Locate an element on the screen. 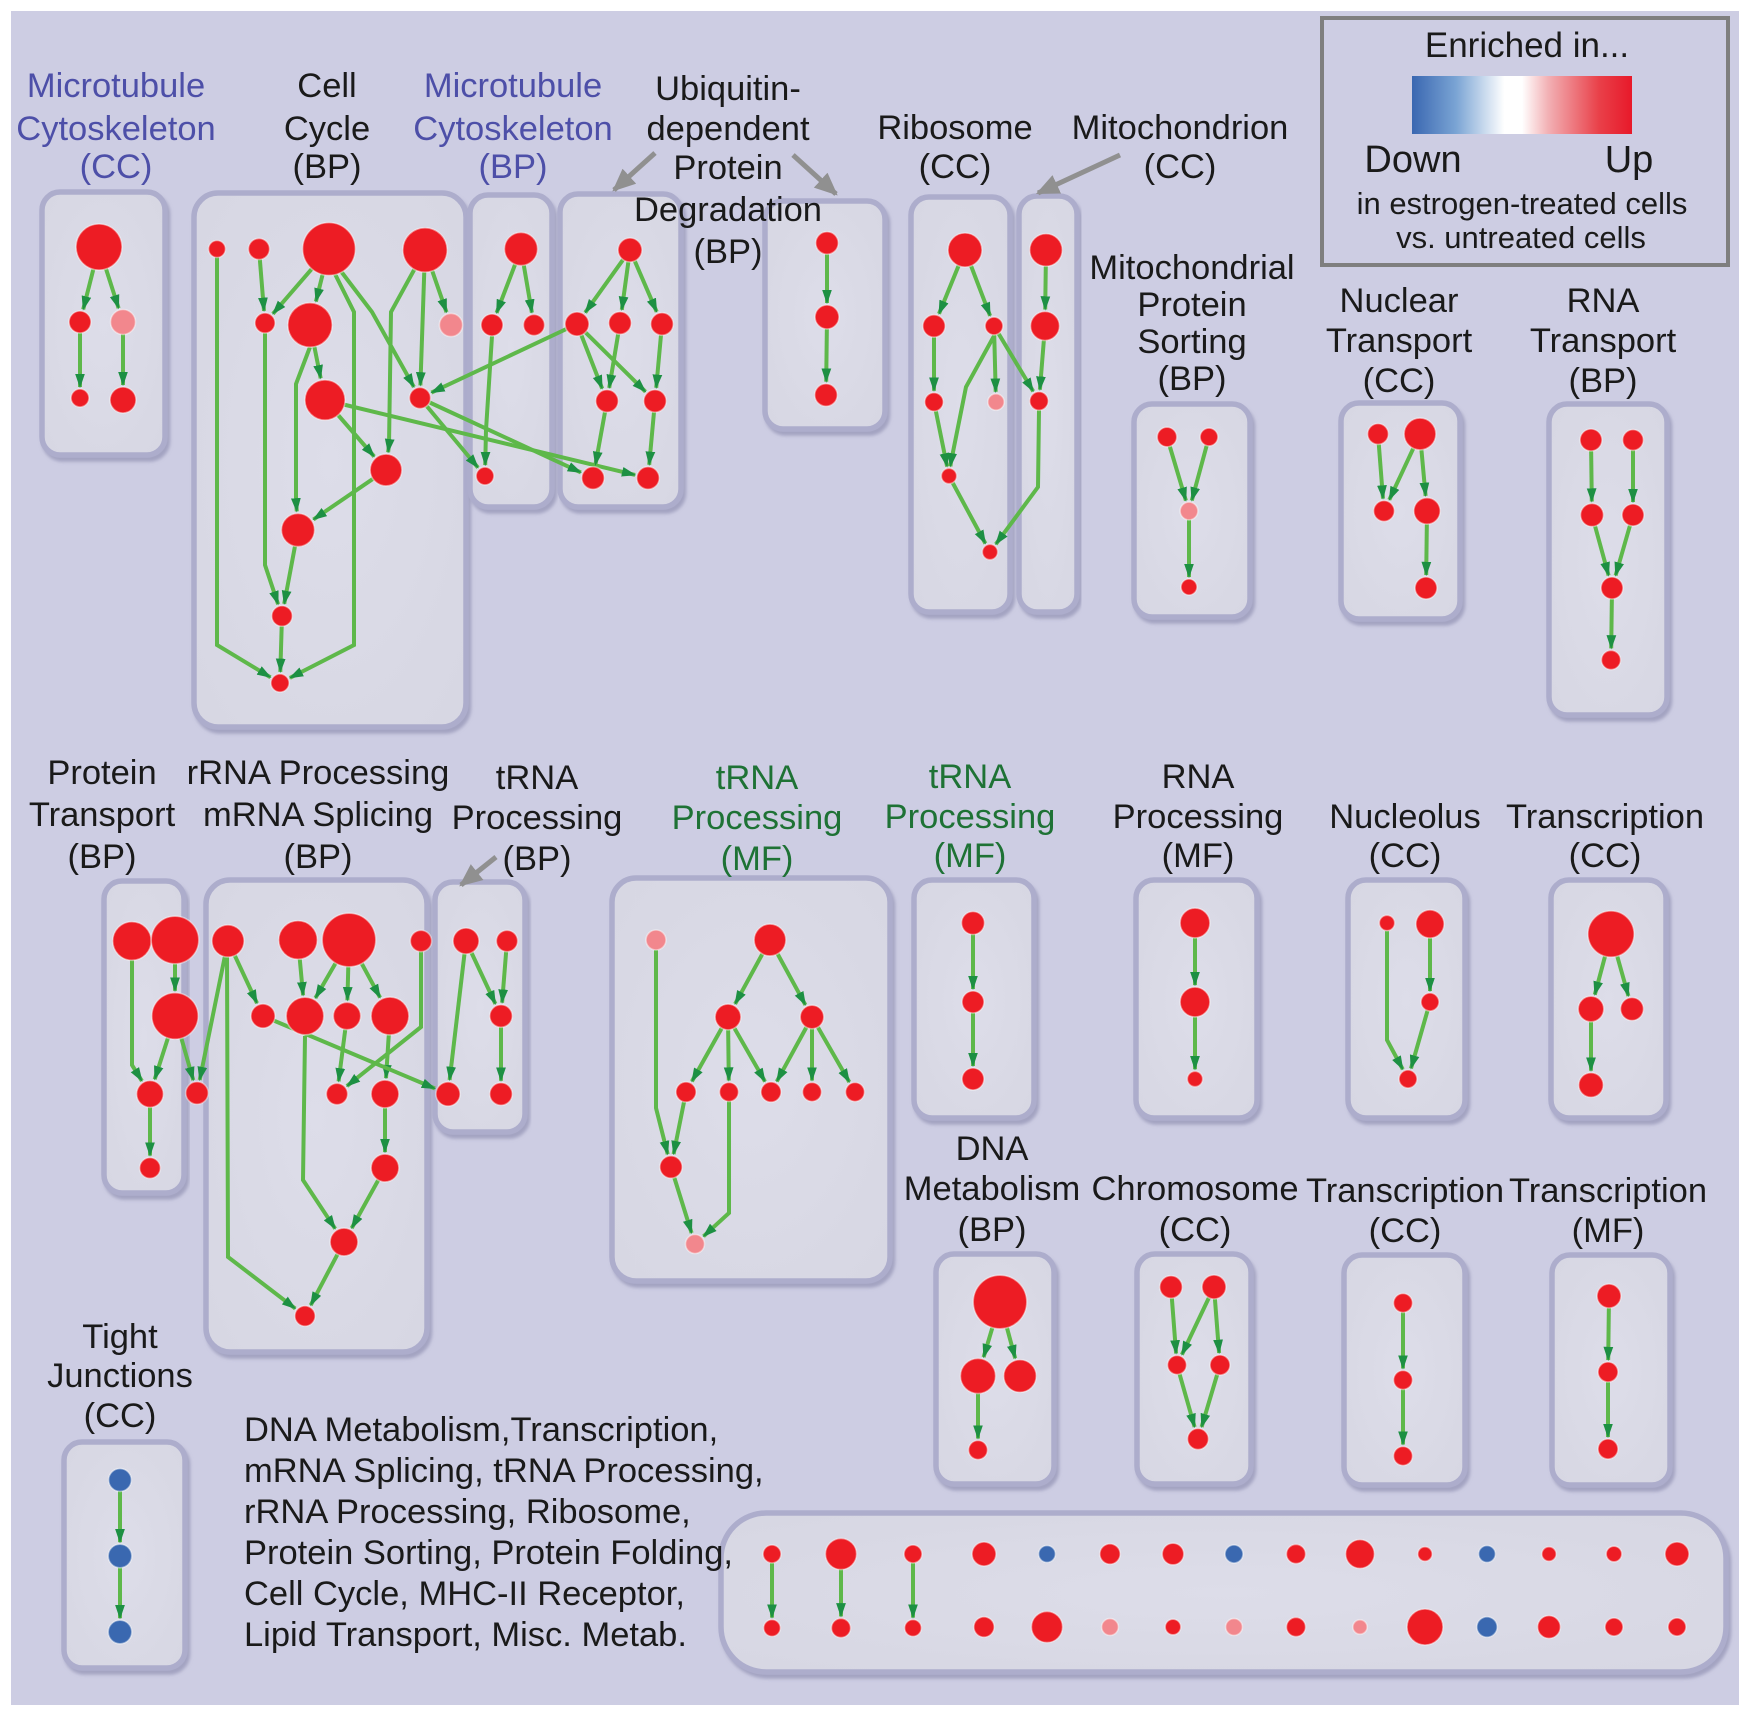 The height and width of the screenshot is (1720, 1750). svg-text: dependent is located at coordinates (727, 129).